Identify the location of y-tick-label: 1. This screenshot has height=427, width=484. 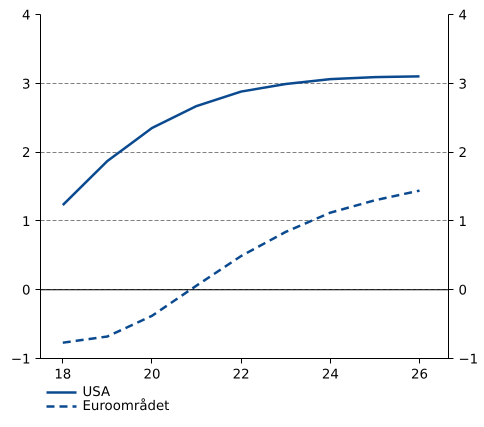
(26, 222).